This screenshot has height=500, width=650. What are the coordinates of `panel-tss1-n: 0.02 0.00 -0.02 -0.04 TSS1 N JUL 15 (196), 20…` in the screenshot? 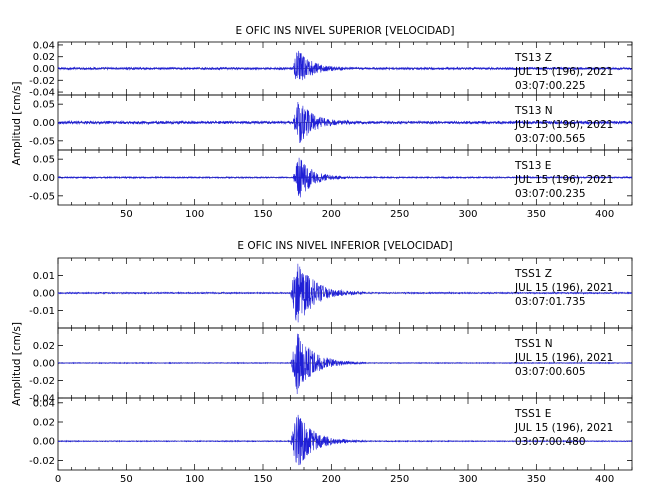 It's located at (331, 366).